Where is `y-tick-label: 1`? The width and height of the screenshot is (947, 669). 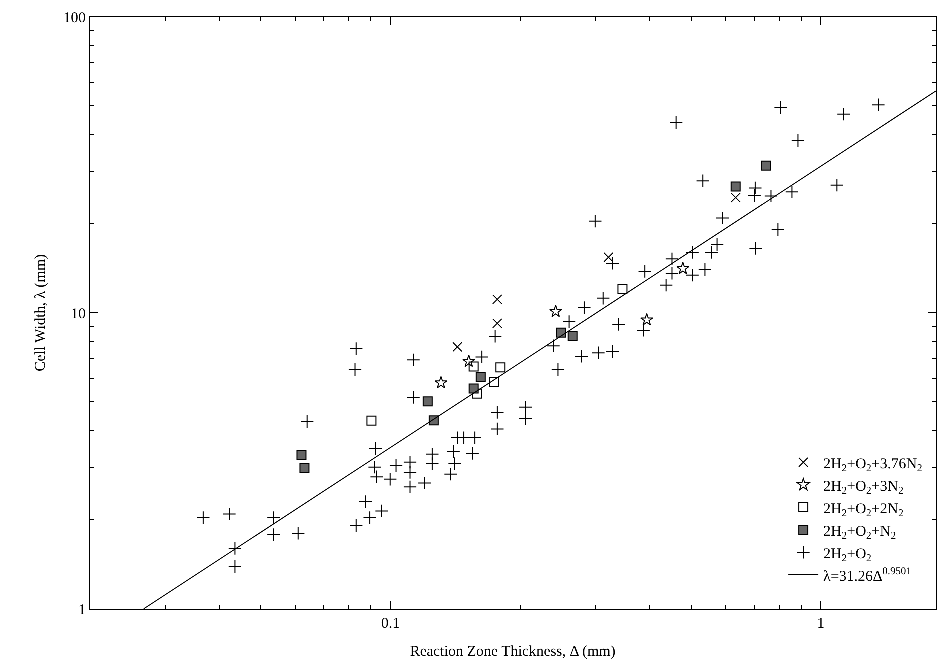
y-tick-label: 1 is located at coordinates (82, 610).